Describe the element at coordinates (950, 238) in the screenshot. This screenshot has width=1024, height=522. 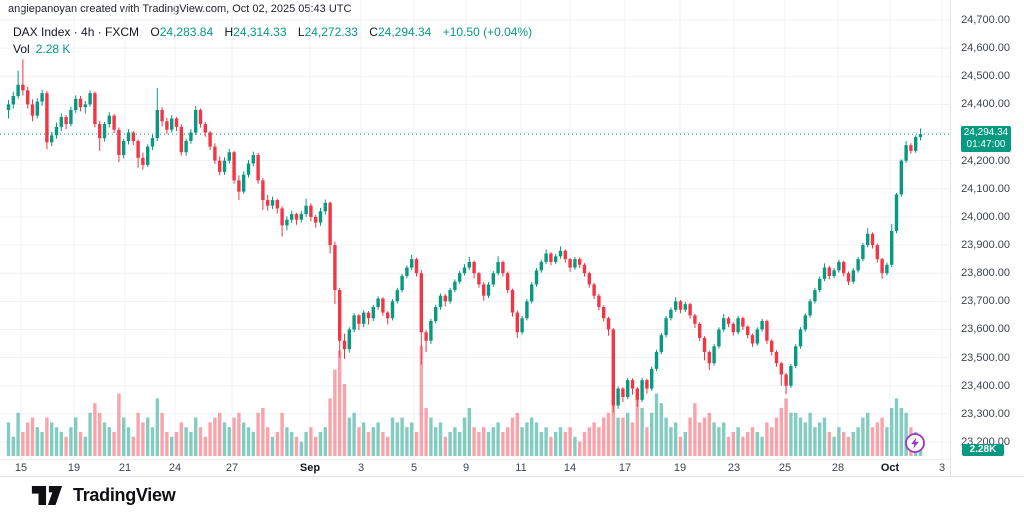
I see `price-axis-separator` at that location.